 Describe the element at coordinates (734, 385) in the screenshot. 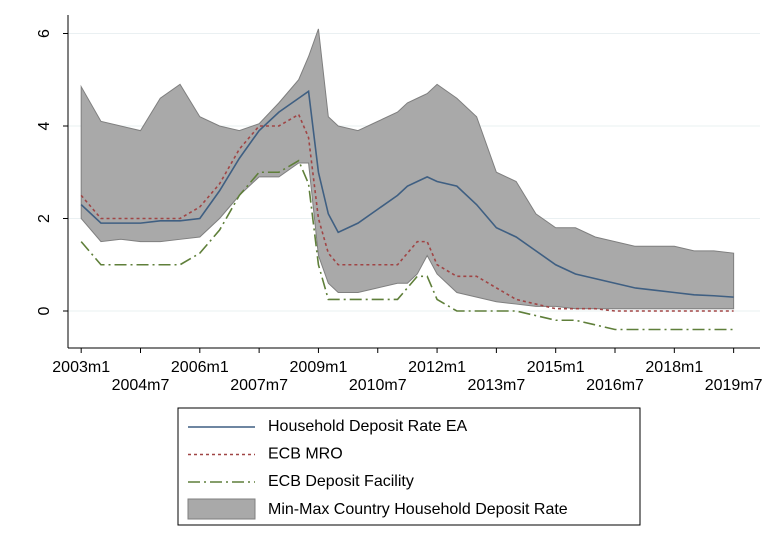

I see `x-tick-label: 2019m7` at that location.